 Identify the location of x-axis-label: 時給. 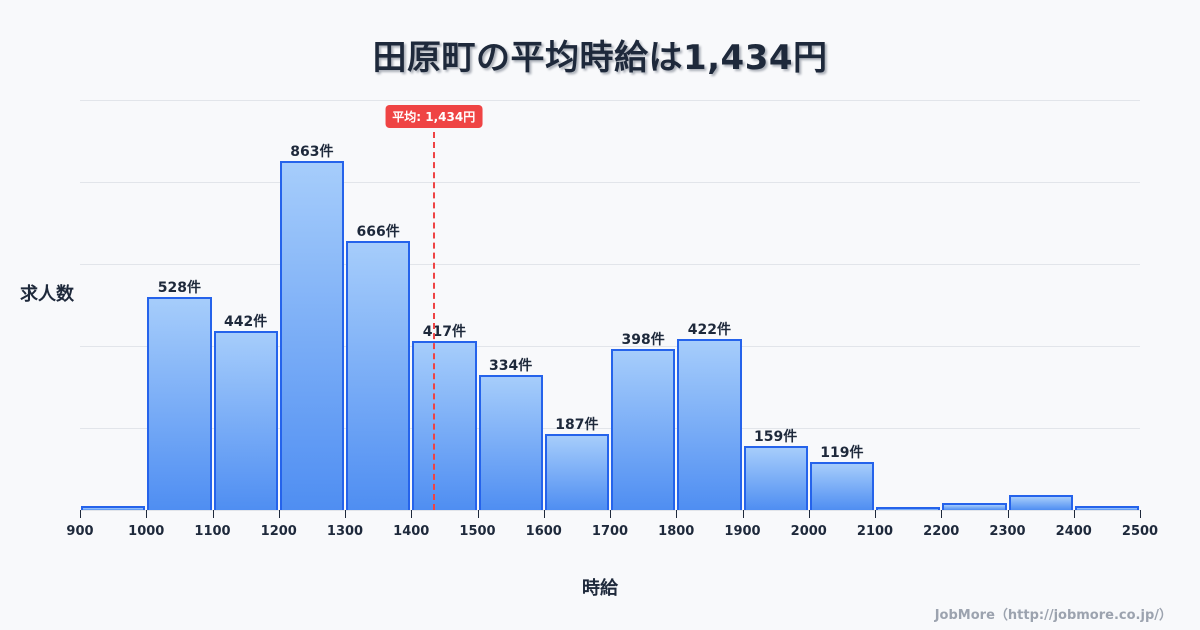
(600, 588).